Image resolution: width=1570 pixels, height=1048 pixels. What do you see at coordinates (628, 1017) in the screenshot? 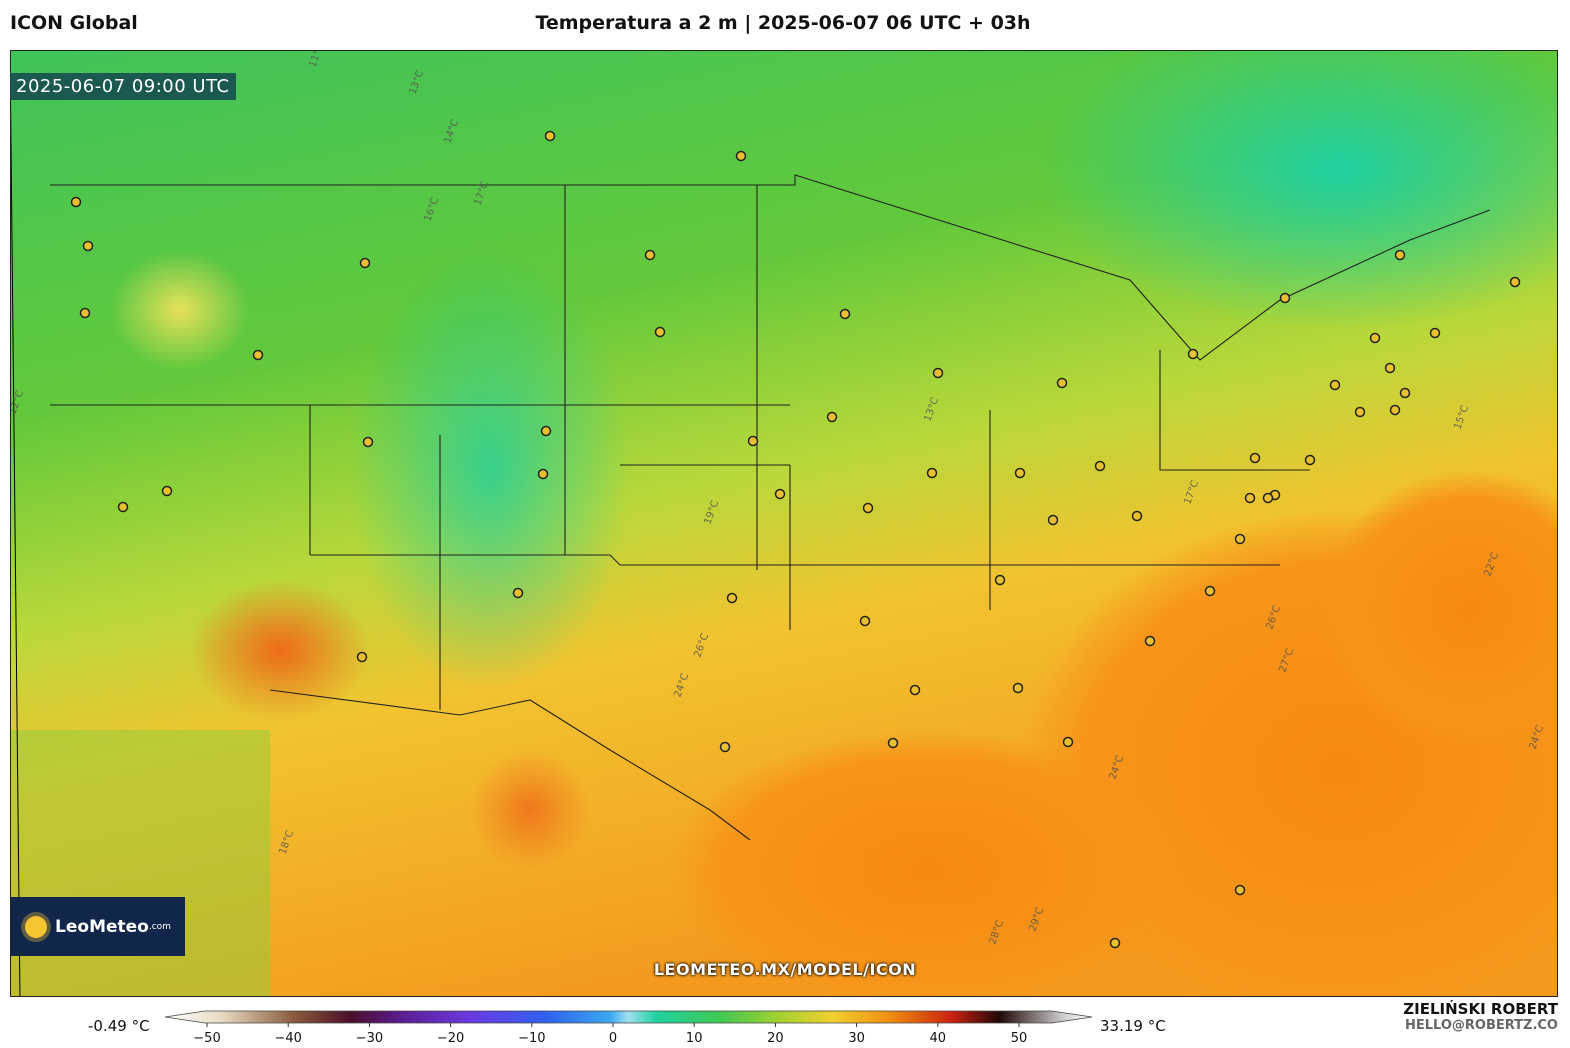
I see `colorbar-ramp` at bounding box center [628, 1017].